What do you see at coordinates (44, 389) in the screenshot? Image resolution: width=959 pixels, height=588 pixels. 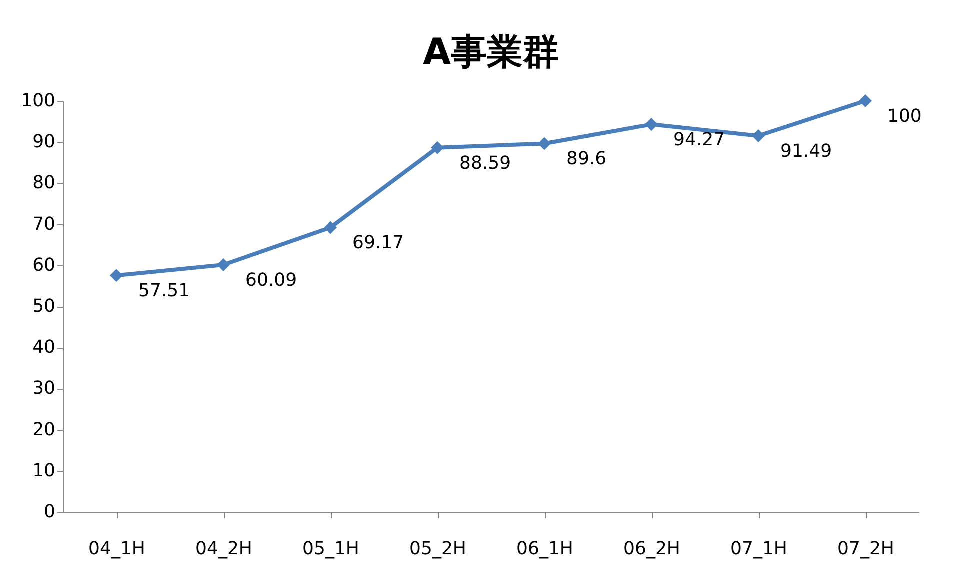 I see `y-tick-label: 30` at bounding box center [44, 389].